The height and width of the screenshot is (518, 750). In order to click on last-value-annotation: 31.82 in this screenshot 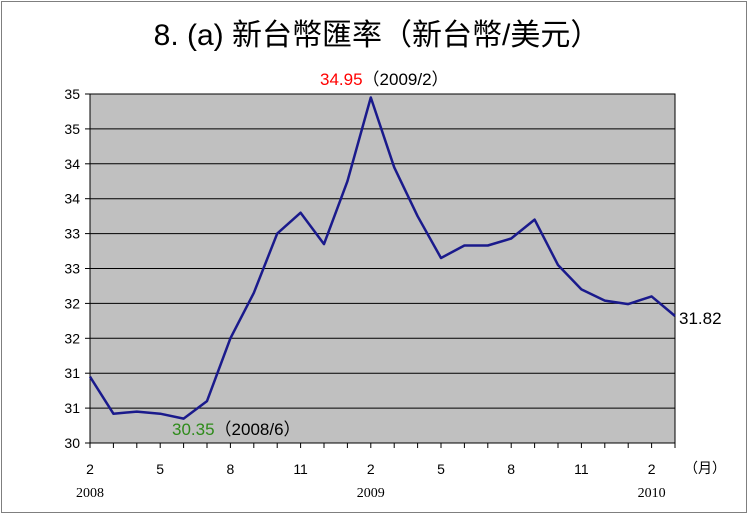, I will do `click(700, 318)`.